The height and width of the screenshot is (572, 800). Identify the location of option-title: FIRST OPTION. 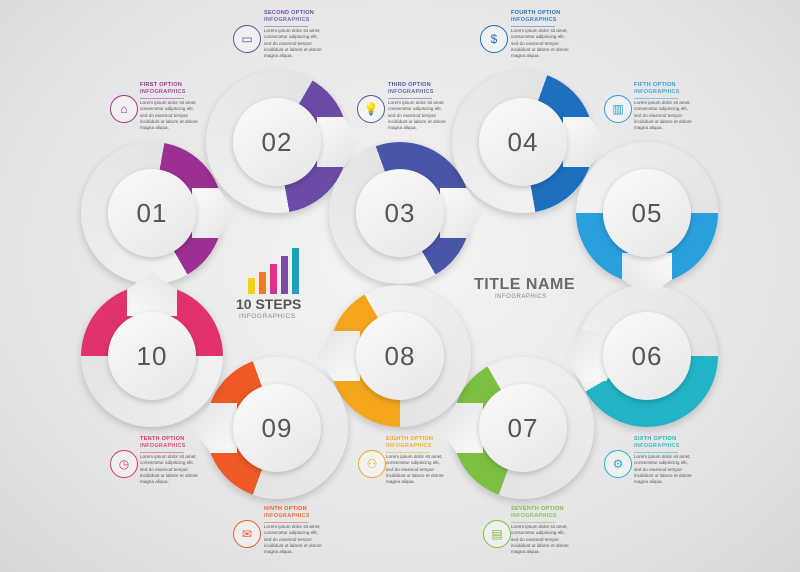
(161, 85).